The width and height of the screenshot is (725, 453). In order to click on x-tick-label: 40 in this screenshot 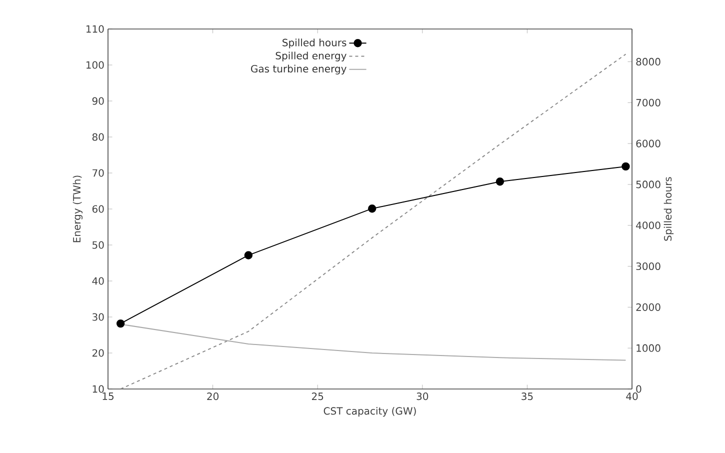, I will do `click(632, 396)`.